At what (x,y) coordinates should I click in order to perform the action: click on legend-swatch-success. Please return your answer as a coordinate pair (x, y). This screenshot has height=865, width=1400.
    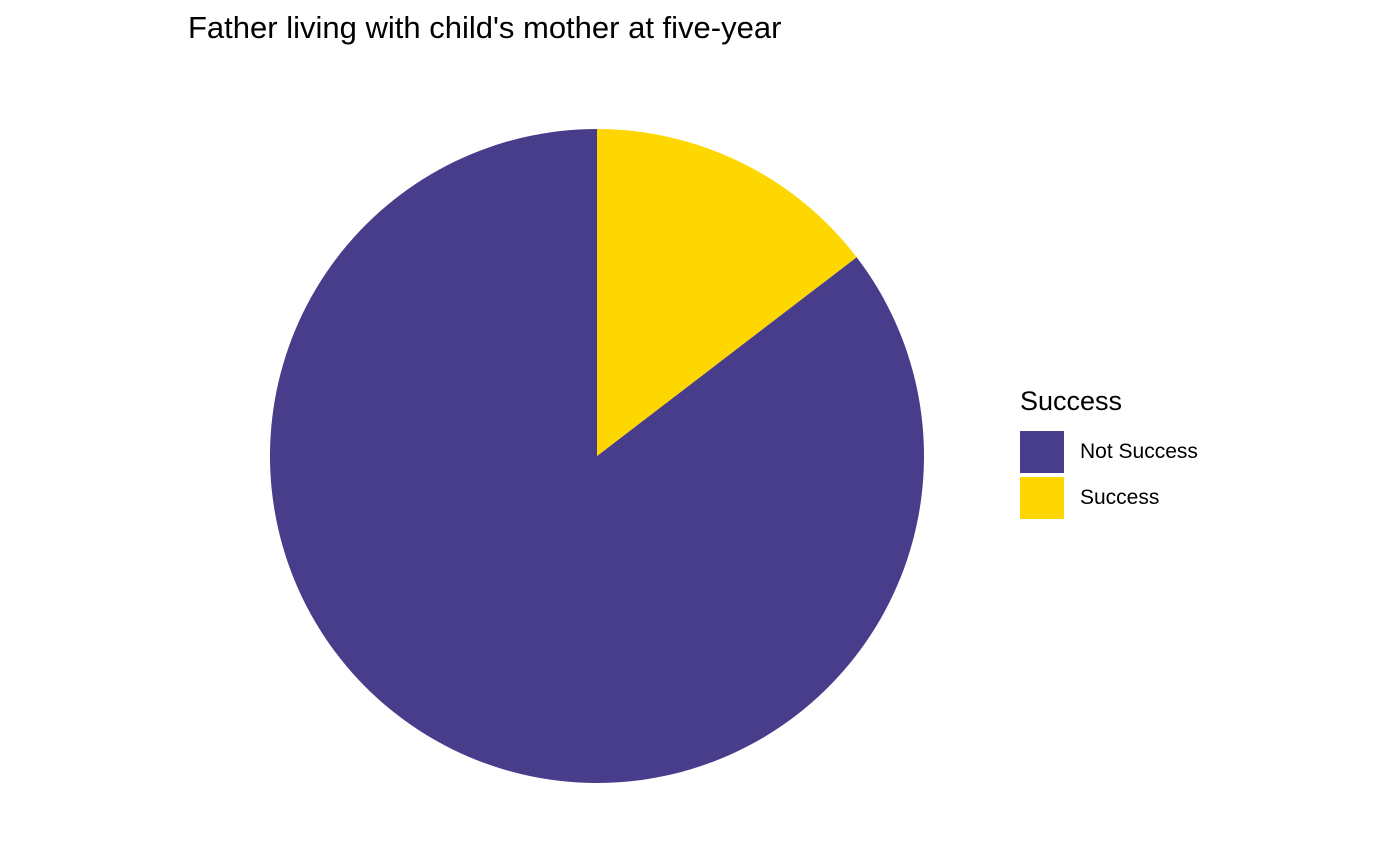
    Looking at the image, I should click on (1042, 498).